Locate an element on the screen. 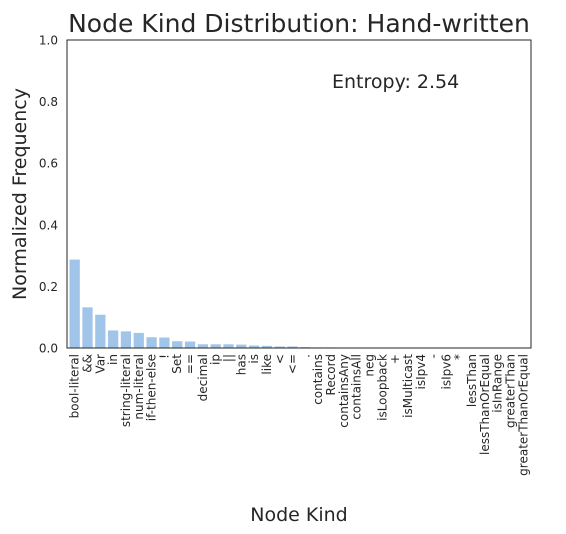  x-tick-label: . is located at coordinates (305, 356).